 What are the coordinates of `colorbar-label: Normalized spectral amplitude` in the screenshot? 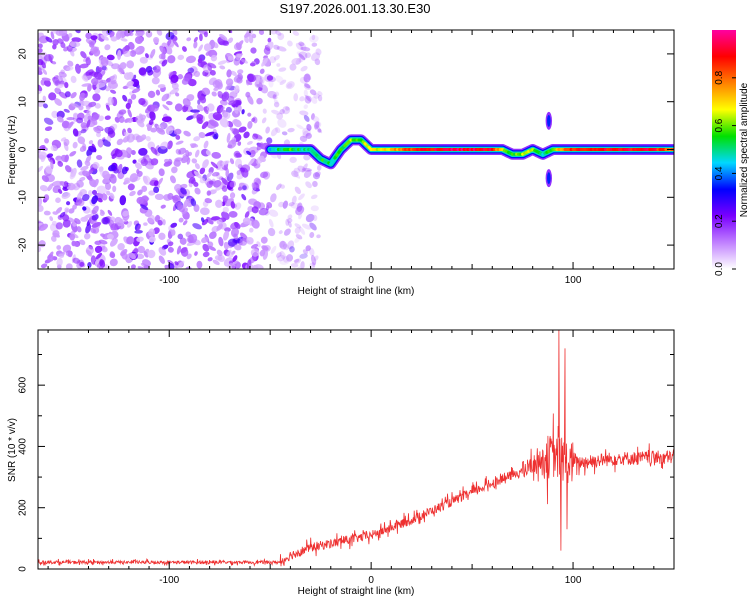 It's located at (744, 149).